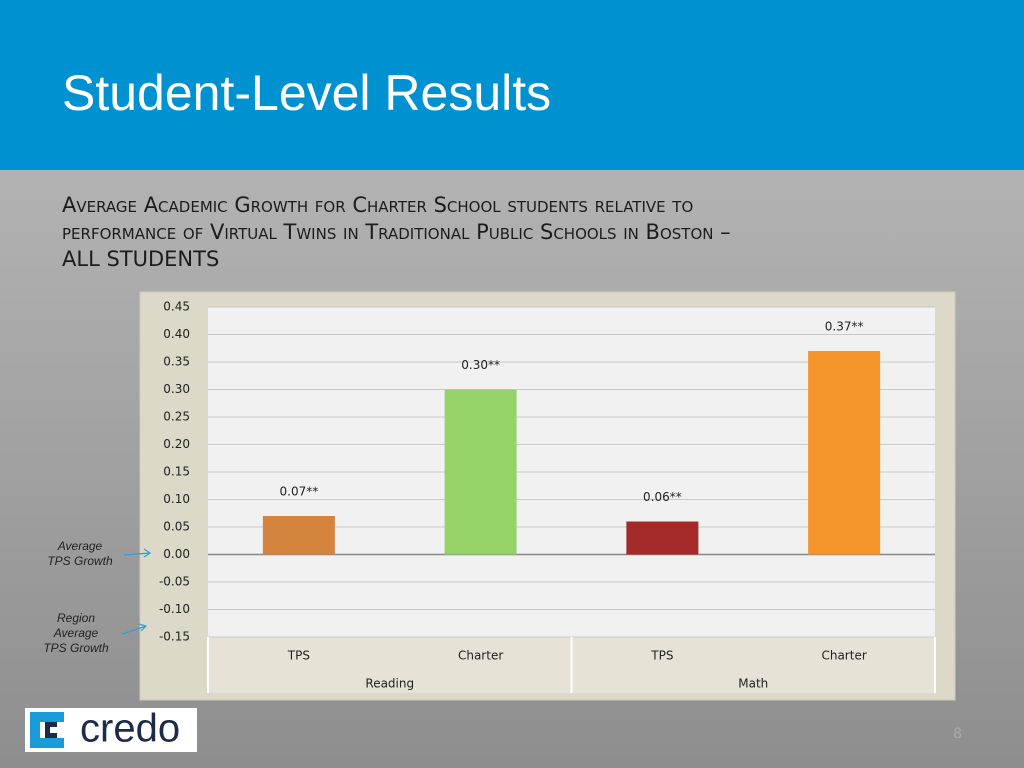  I want to click on y-tick-label: 0.35, so click(176, 362).